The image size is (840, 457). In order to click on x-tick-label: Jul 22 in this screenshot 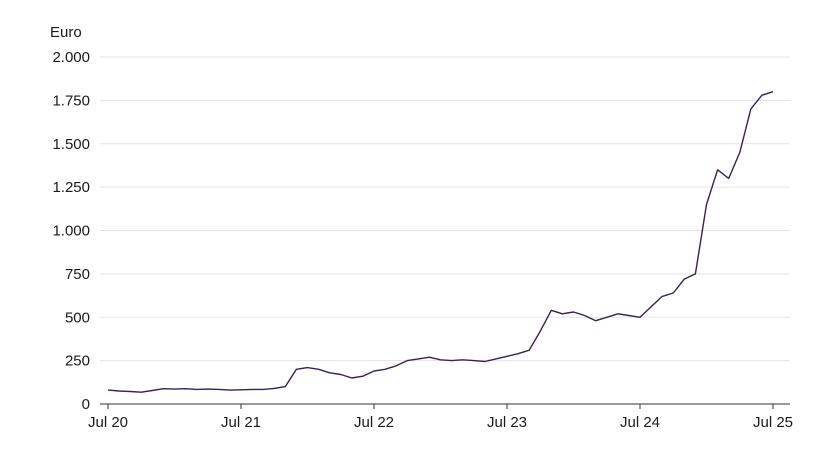, I will do `click(374, 422)`.